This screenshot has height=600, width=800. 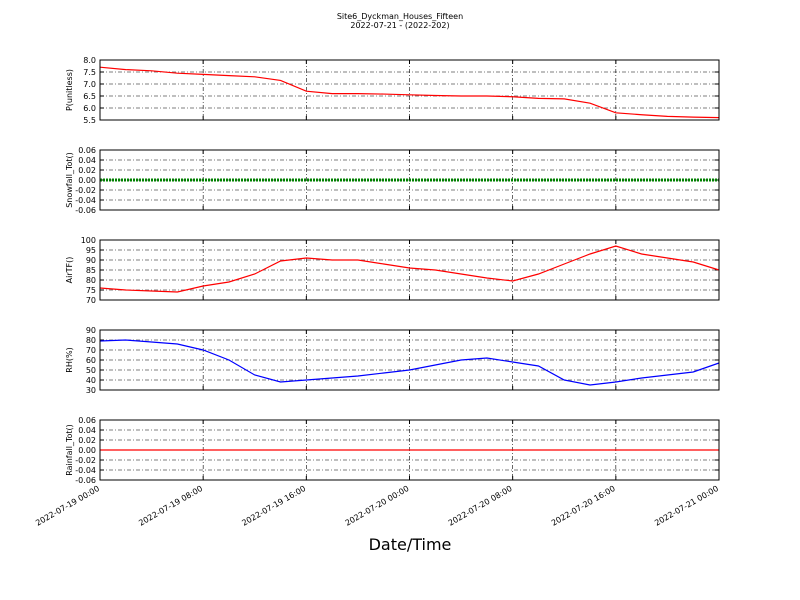 What do you see at coordinates (89, 96) in the screenshot?
I see `y-tick-label: 6.5` at bounding box center [89, 96].